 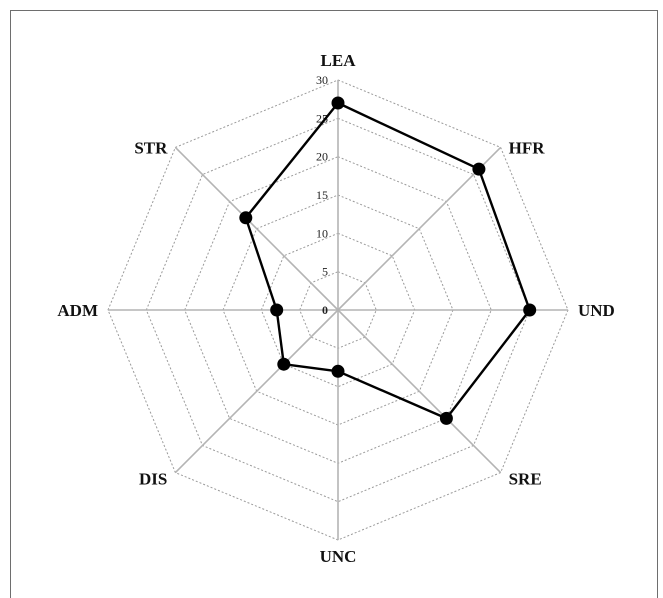 I want to click on data-point-dis, so click(x=284, y=364).